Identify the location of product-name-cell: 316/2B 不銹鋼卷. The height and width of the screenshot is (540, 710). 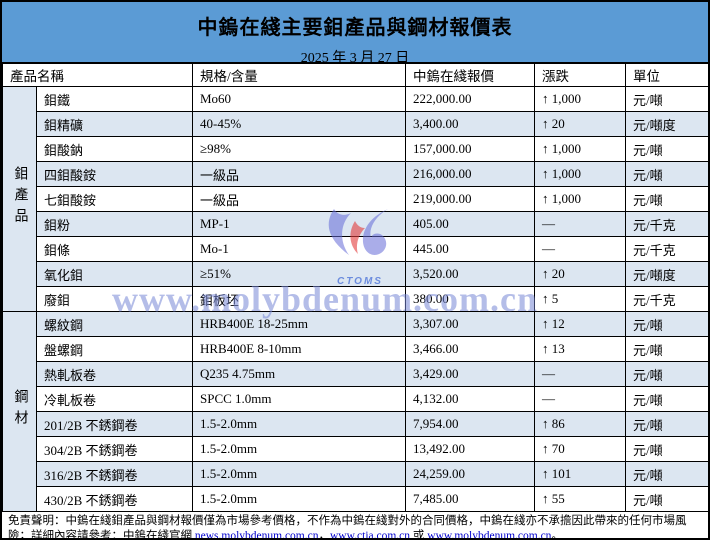
(114, 474).